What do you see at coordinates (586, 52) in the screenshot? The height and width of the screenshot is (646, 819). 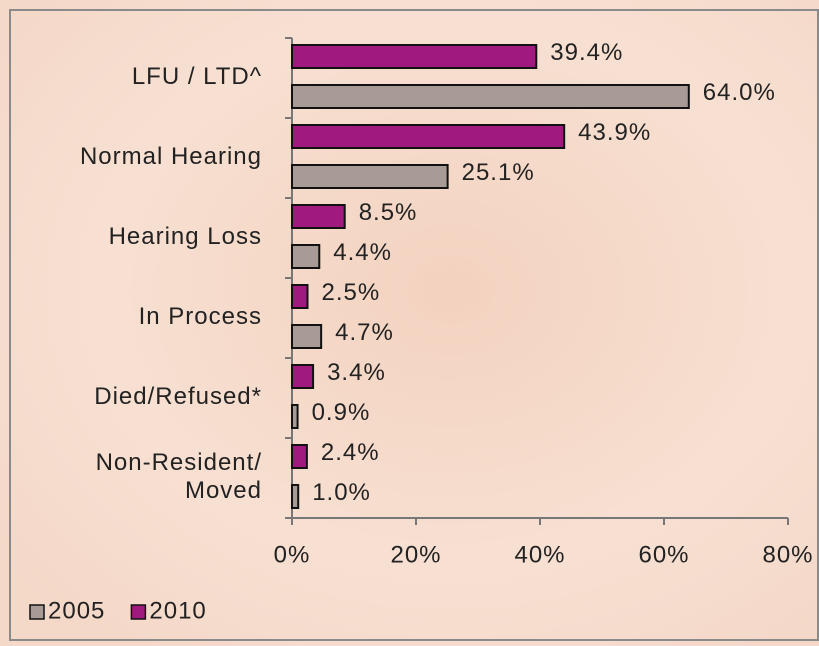 I see `value-label: 39.4%` at bounding box center [586, 52].